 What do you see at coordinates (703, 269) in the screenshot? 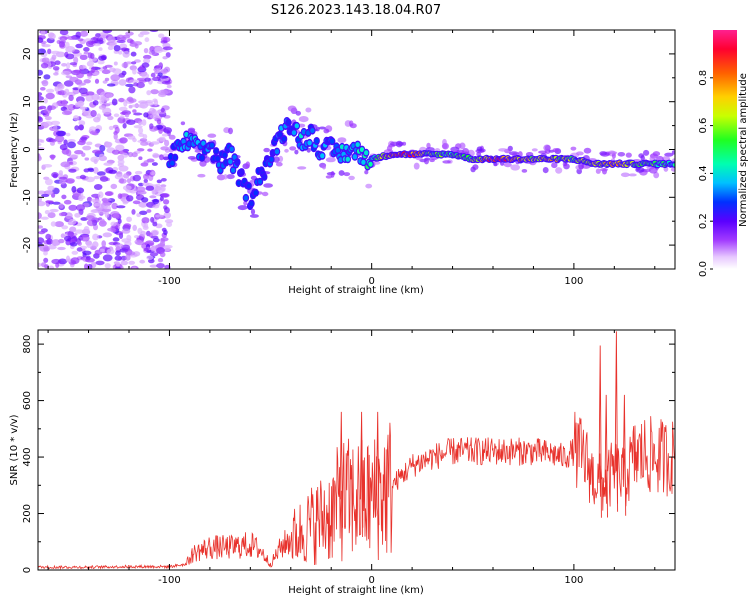
I see `colorbar-tick-label: 0.0` at bounding box center [703, 269].